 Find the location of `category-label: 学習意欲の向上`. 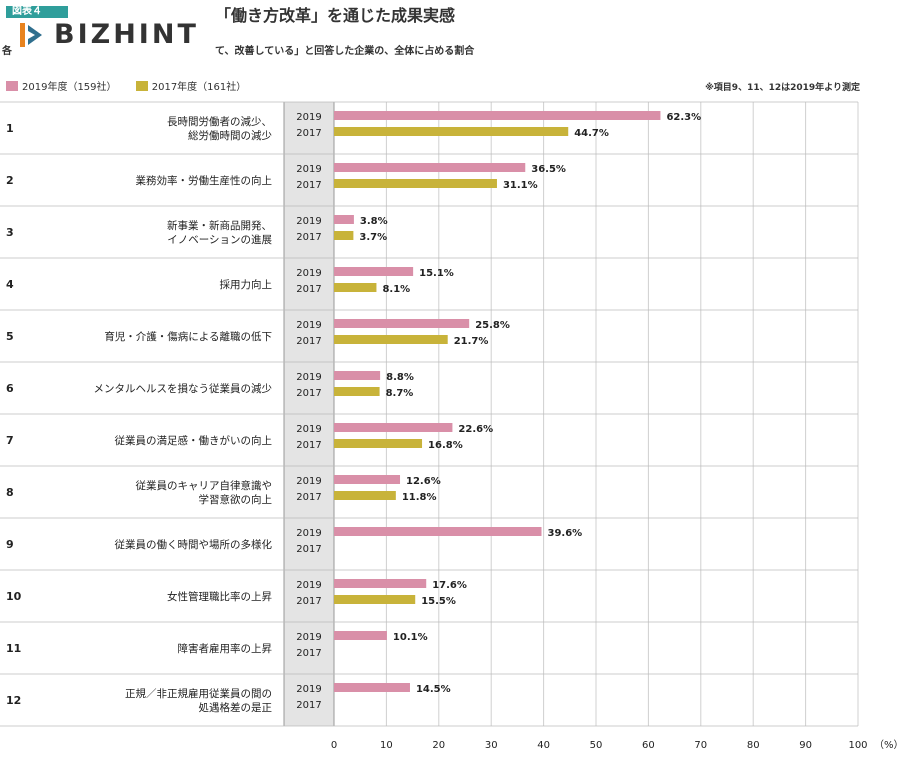

category-label: 学習意欲の向上 is located at coordinates (236, 499).